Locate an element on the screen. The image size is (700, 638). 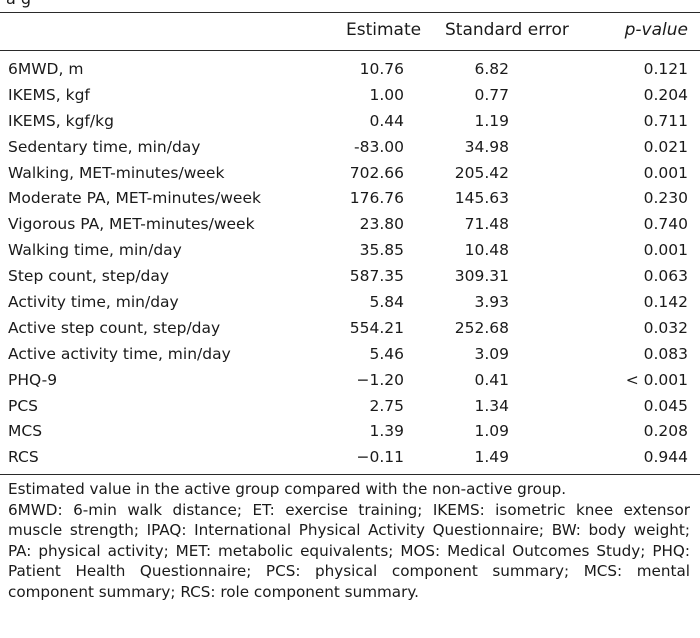
row-standard-error: 0.77 is located at coordinates (491, 94).